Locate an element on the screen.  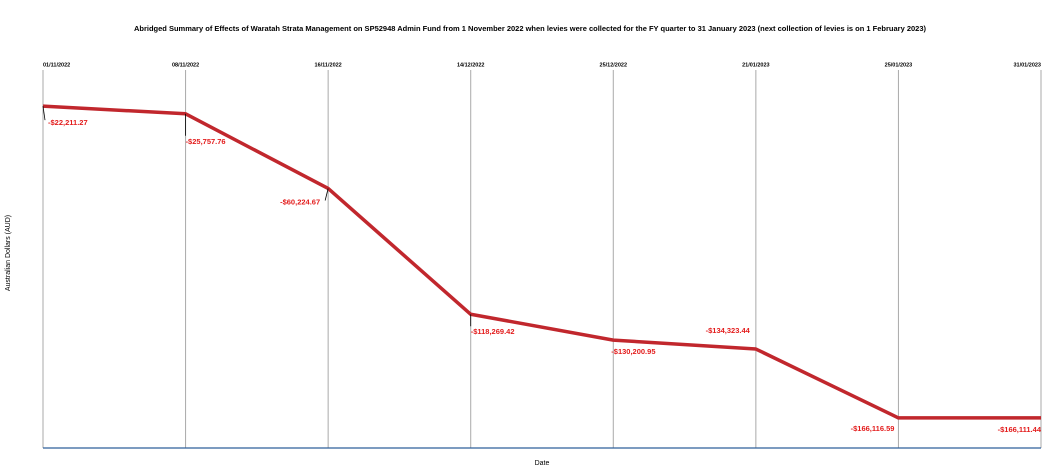
y-axis-label: Australian Dollars (AUD) is located at coordinates (8, 253).